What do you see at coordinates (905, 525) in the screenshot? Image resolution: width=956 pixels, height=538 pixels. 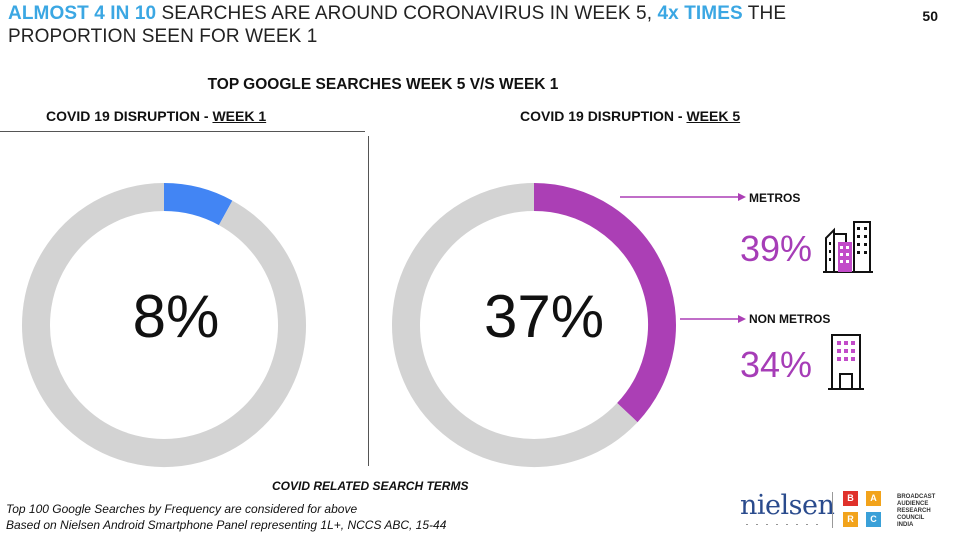 I see `barc-text-line-5: INDIA` at bounding box center [905, 525].